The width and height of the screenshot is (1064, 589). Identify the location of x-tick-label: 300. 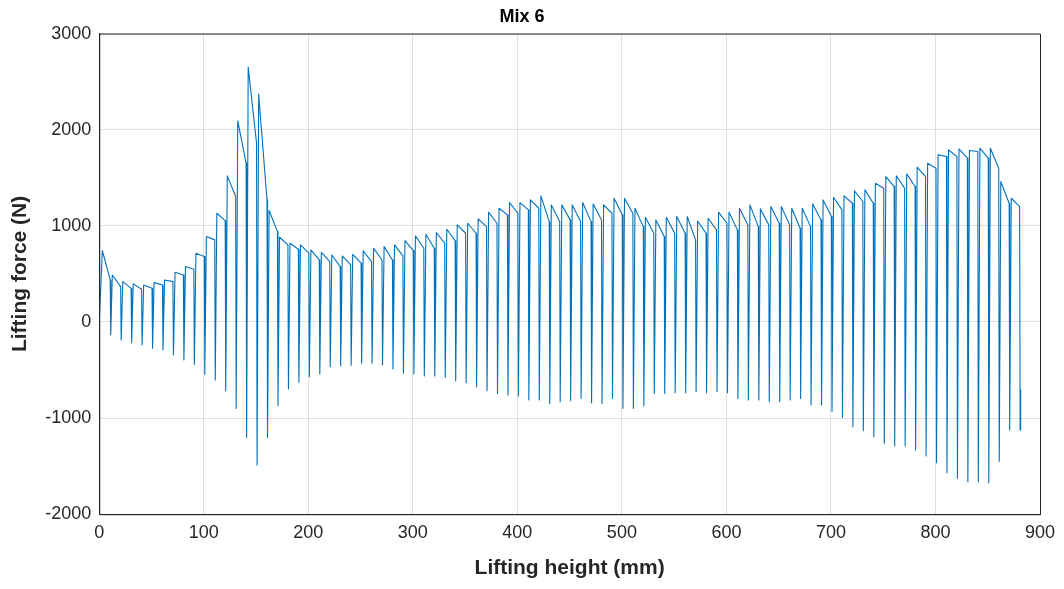
(412, 531).